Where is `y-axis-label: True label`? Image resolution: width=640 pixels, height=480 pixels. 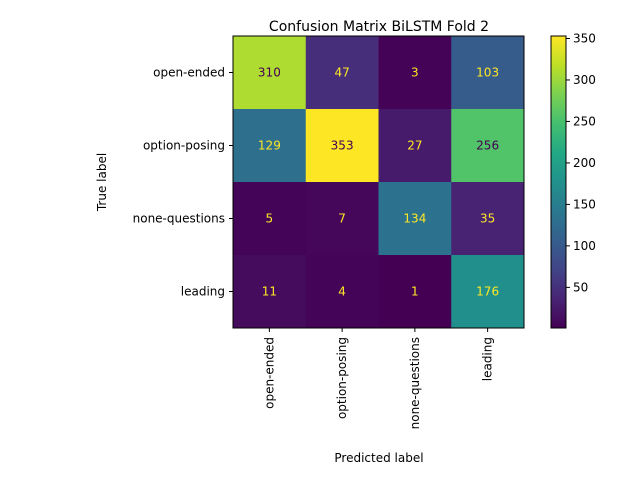 y-axis-label: True label is located at coordinates (102, 182).